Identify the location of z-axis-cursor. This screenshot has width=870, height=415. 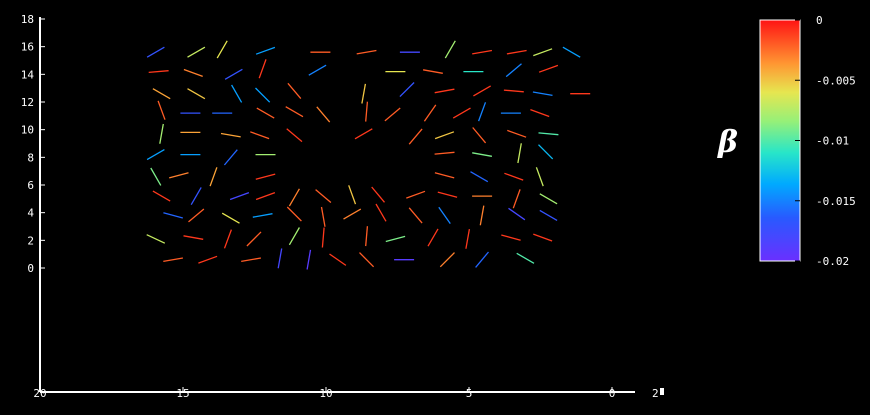
(662, 391).